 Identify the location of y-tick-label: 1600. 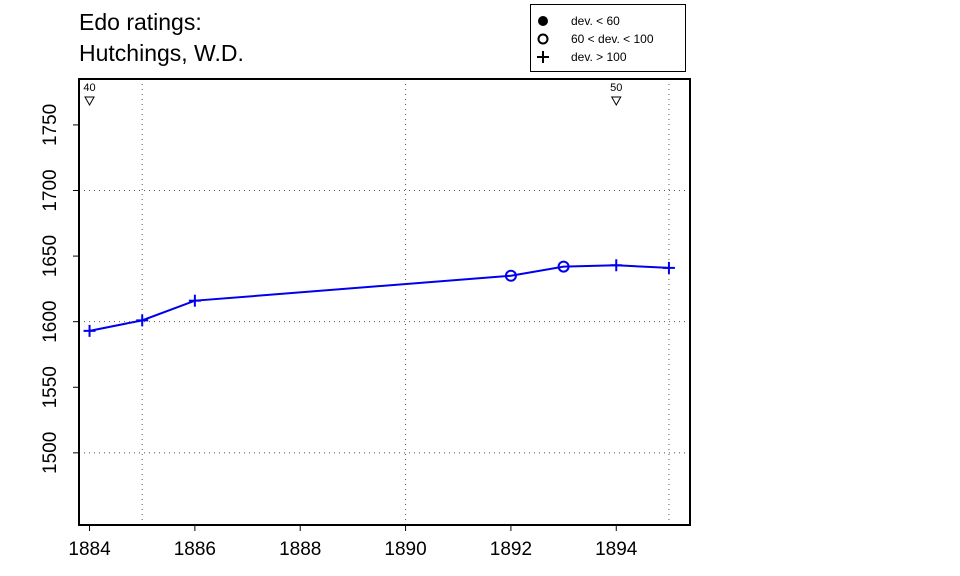
(50, 322).